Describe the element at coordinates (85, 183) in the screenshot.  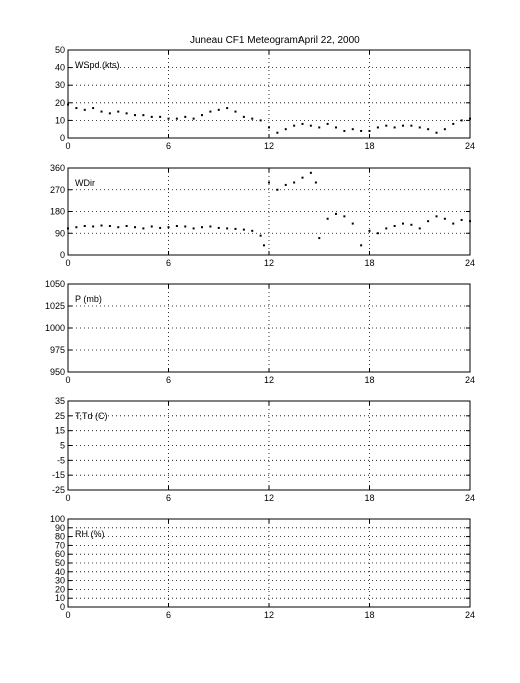
I see `panel-label-wdir: WDir` at that location.